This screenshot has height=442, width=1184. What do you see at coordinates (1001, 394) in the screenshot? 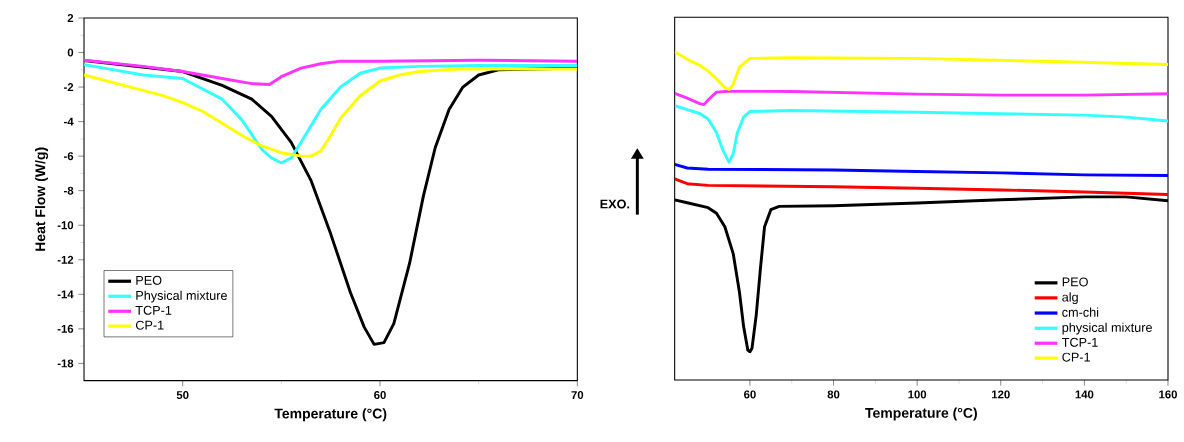
I see `x-tick-label: 120` at bounding box center [1001, 394].